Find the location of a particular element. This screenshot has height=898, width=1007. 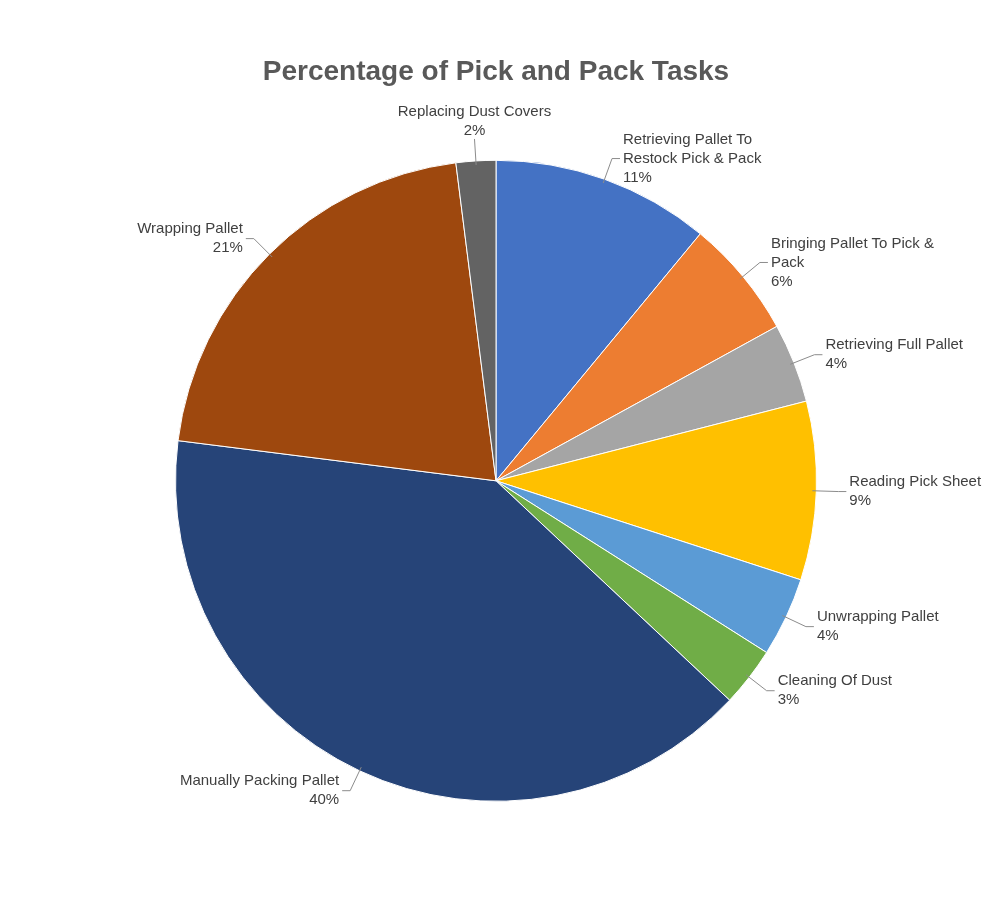

slice-label: Replacing Dust Covers is located at coordinates (474, 111).